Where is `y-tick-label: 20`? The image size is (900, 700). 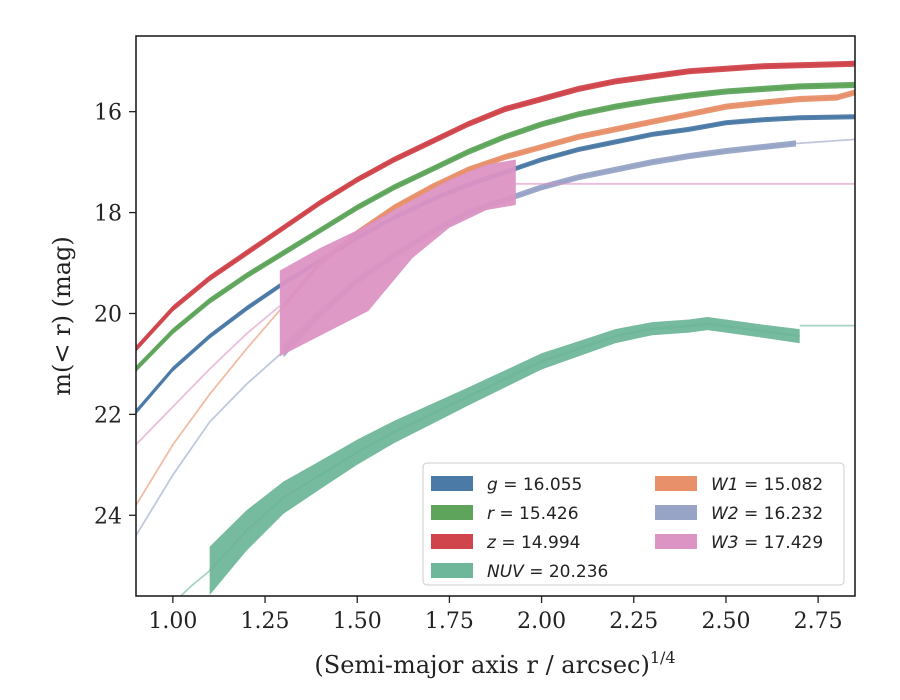
y-tick-label: 20 is located at coordinates (108, 314).